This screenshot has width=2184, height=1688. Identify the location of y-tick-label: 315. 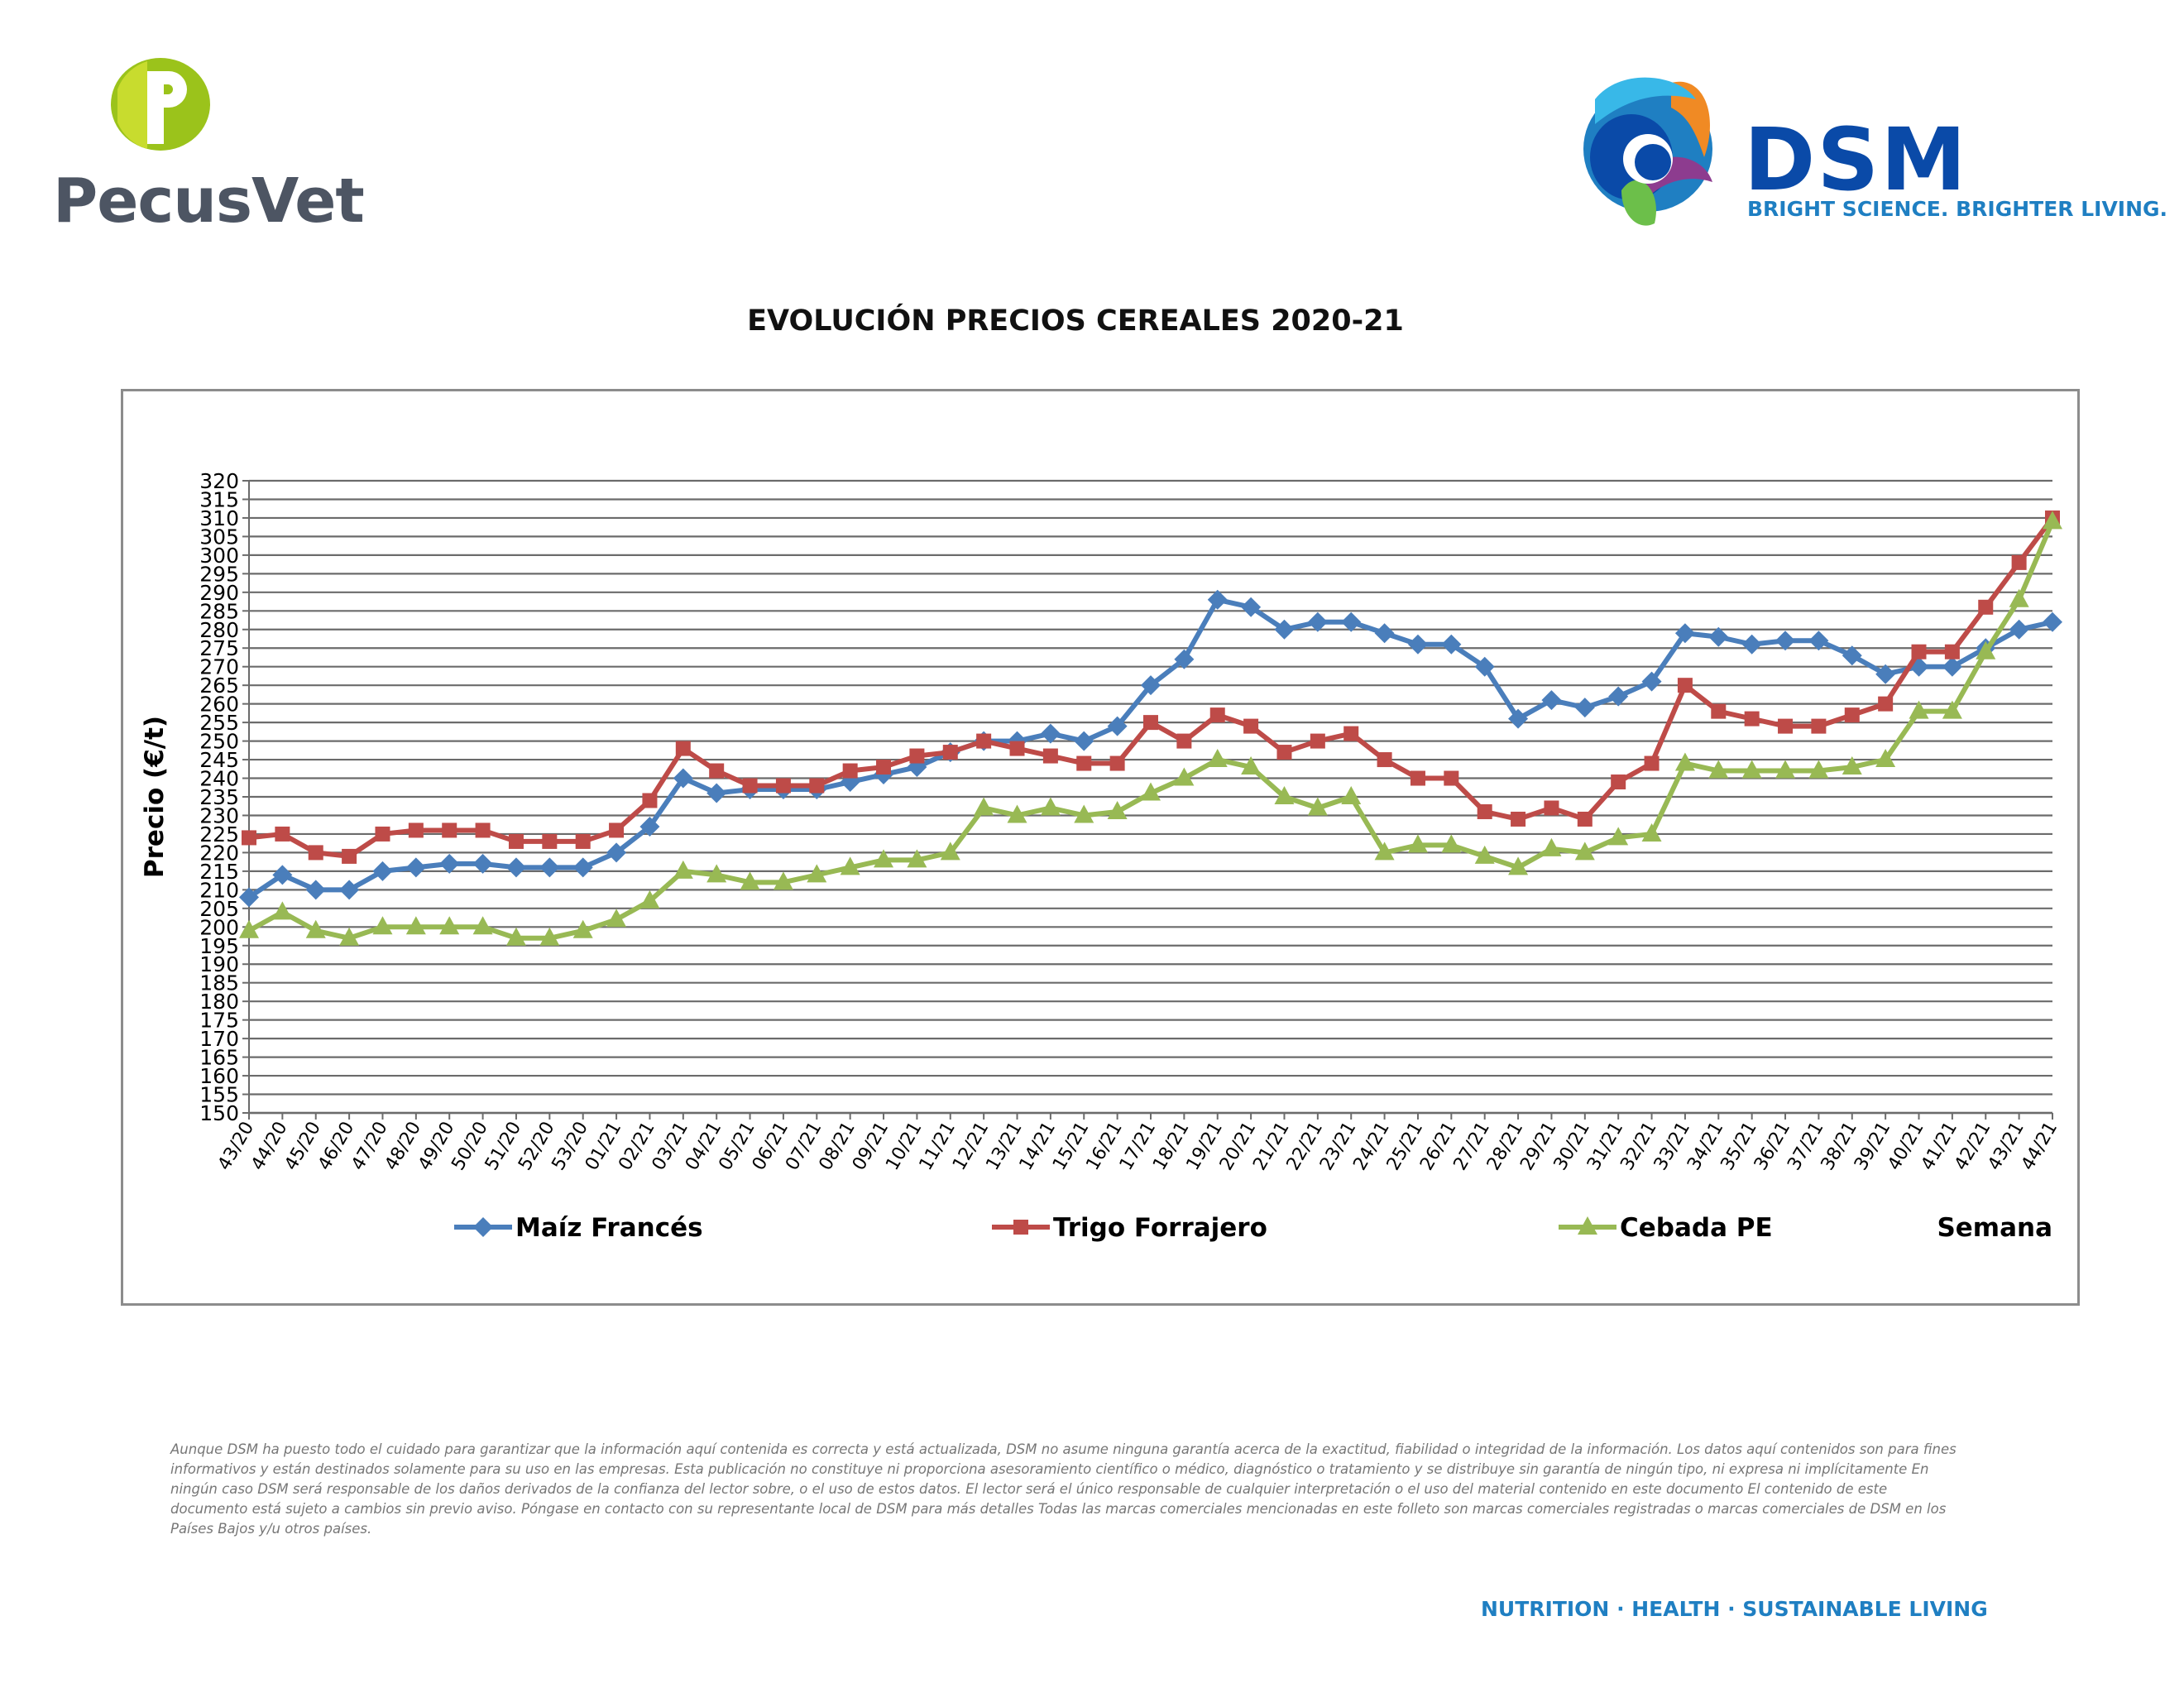
(219, 499).